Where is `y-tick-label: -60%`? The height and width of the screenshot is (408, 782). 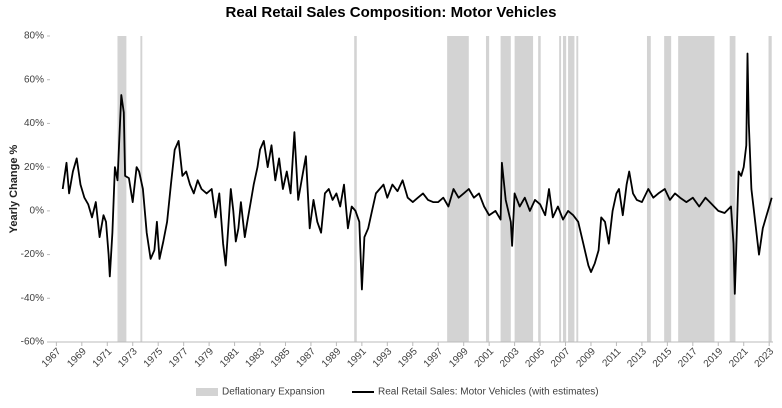 y-tick-label: -60% is located at coordinates (32, 342).